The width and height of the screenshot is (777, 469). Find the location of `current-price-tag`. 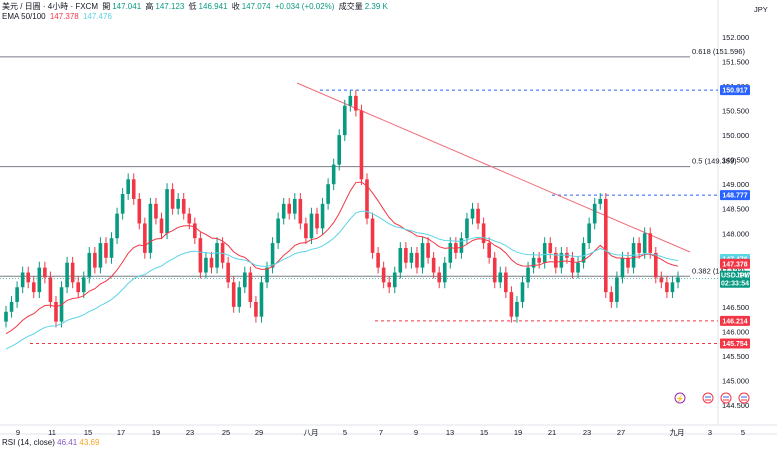

current-price-tag is located at coordinates (735, 279).